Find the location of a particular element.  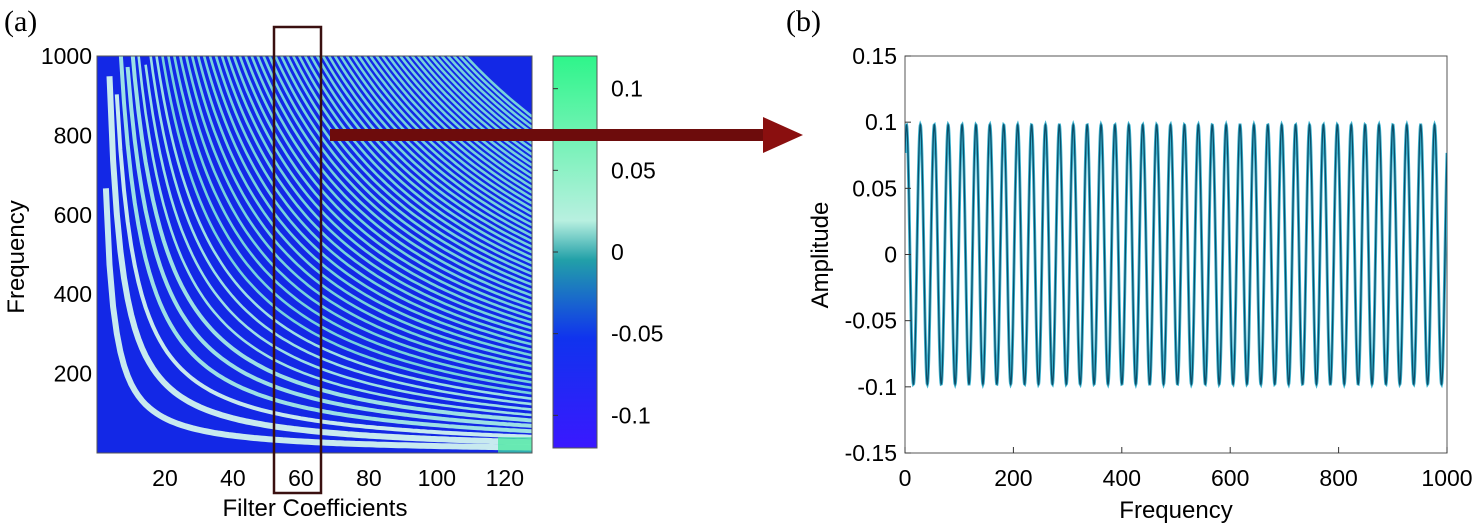

colorbar-gradient is located at coordinates (575, 252).